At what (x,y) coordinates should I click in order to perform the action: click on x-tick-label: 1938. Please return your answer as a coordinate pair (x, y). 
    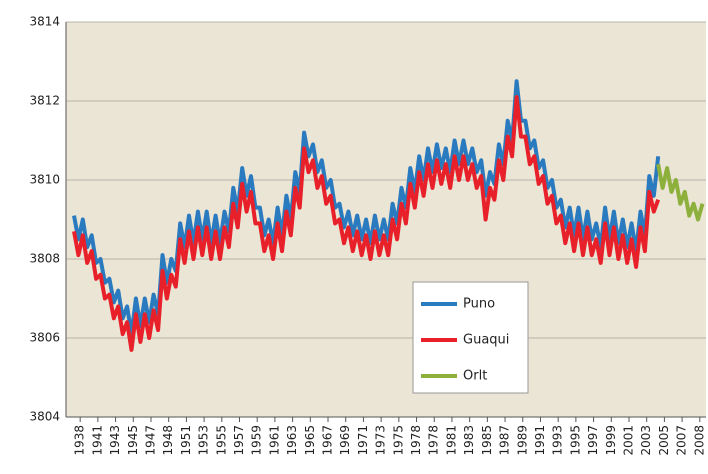
    Looking at the image, I should click on (80, 440).